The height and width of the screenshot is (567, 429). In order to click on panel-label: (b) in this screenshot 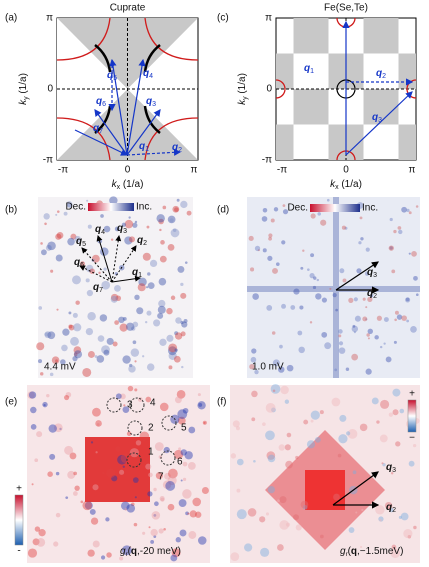, I will do `click(11, 210)`.